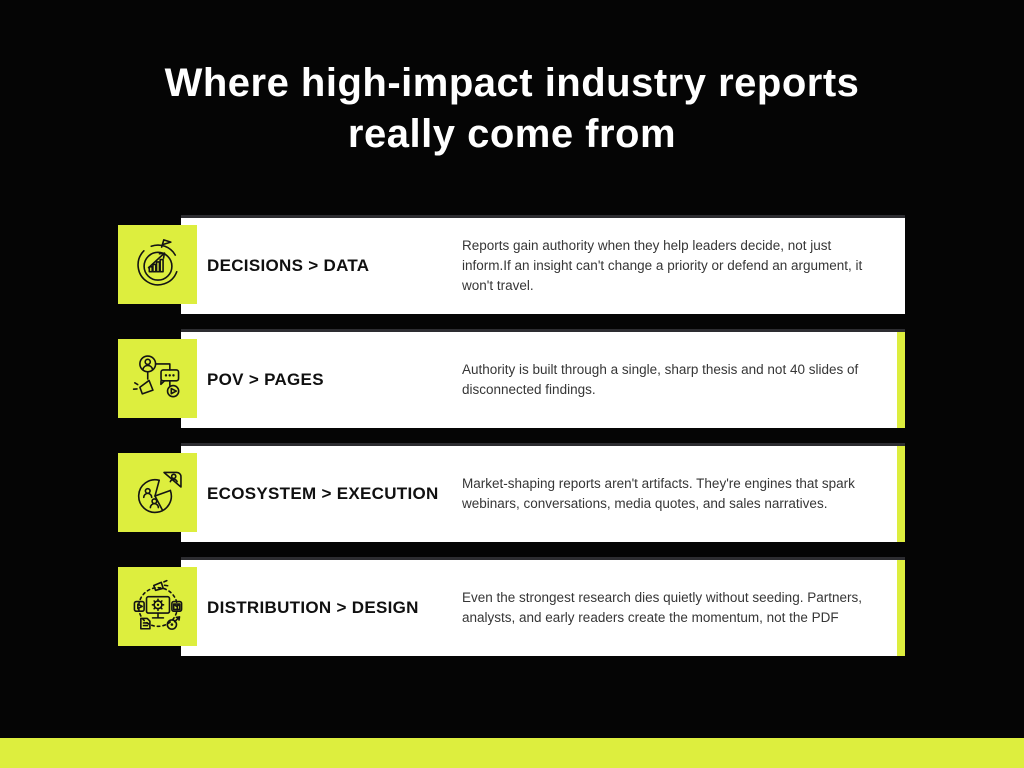 This screenshot has height=768, width=1024. I want to click on card-heading: ECOSYSTEM > EXECUTION, so click(323, 493).